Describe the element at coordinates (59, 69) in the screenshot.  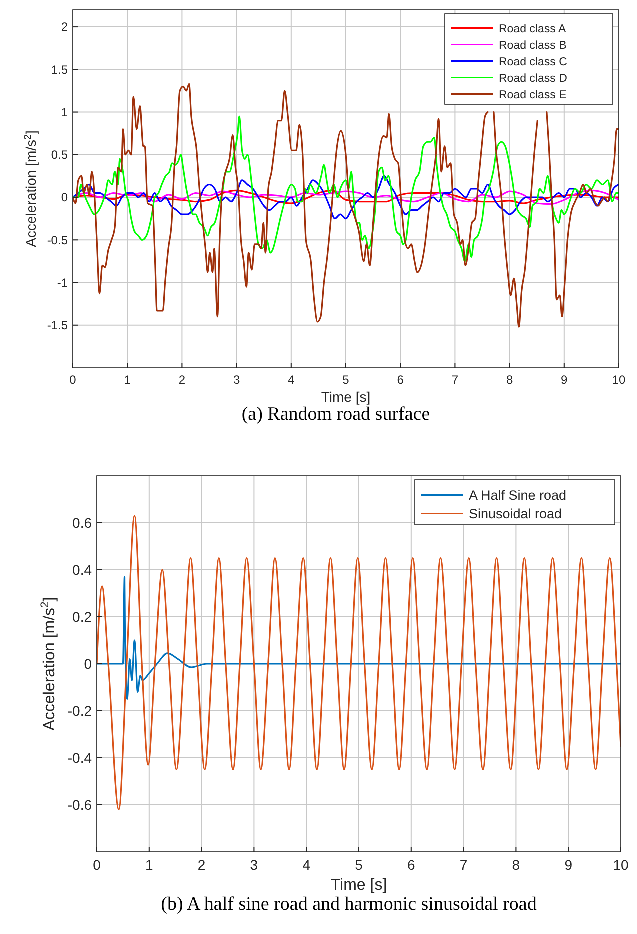
I see `y-tick-label: 1.5` at that location.